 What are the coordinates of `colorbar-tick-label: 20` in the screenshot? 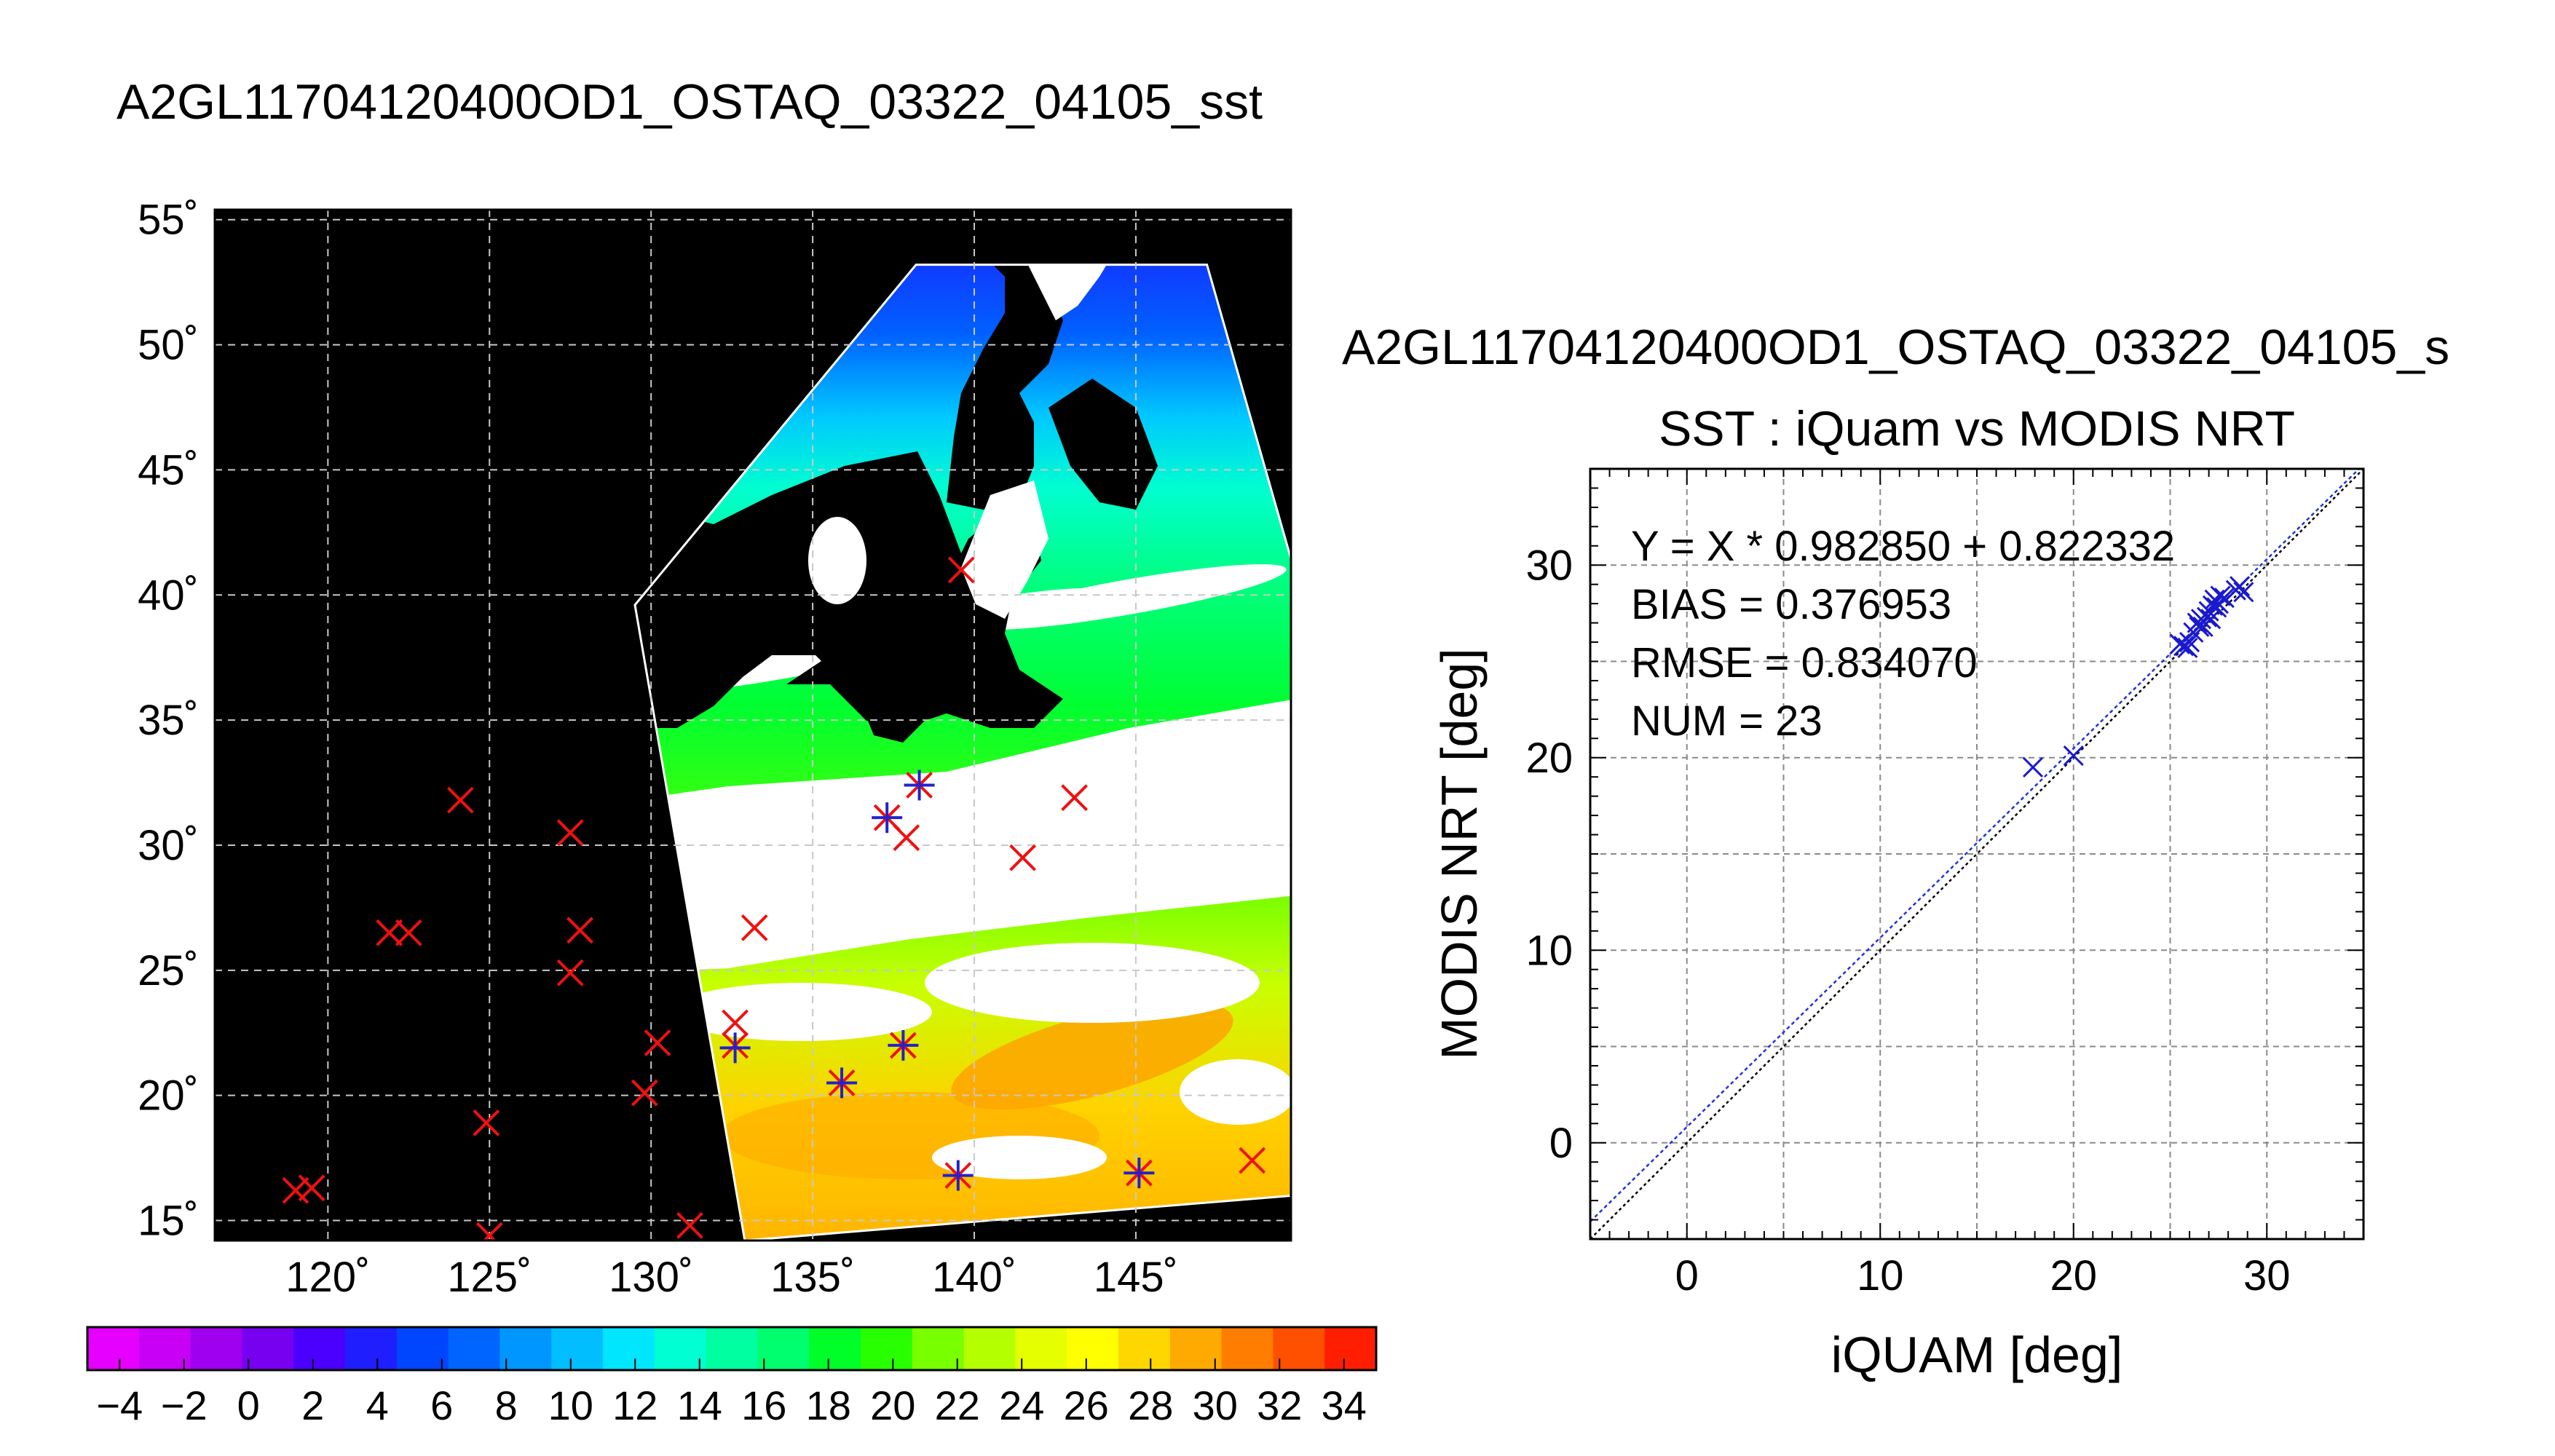 It's located at (892, 1405).